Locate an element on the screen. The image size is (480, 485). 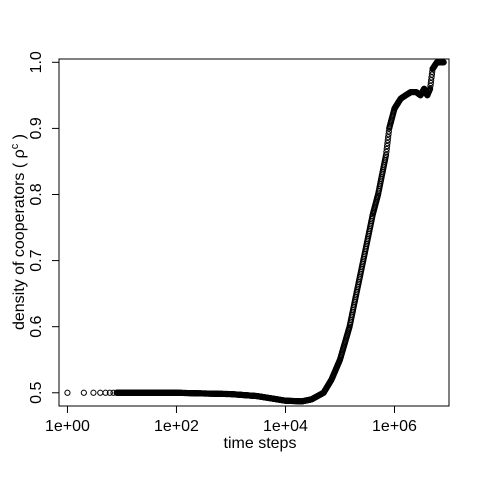
y-tick-label: 0.7 is located at coordinates (36, 260).